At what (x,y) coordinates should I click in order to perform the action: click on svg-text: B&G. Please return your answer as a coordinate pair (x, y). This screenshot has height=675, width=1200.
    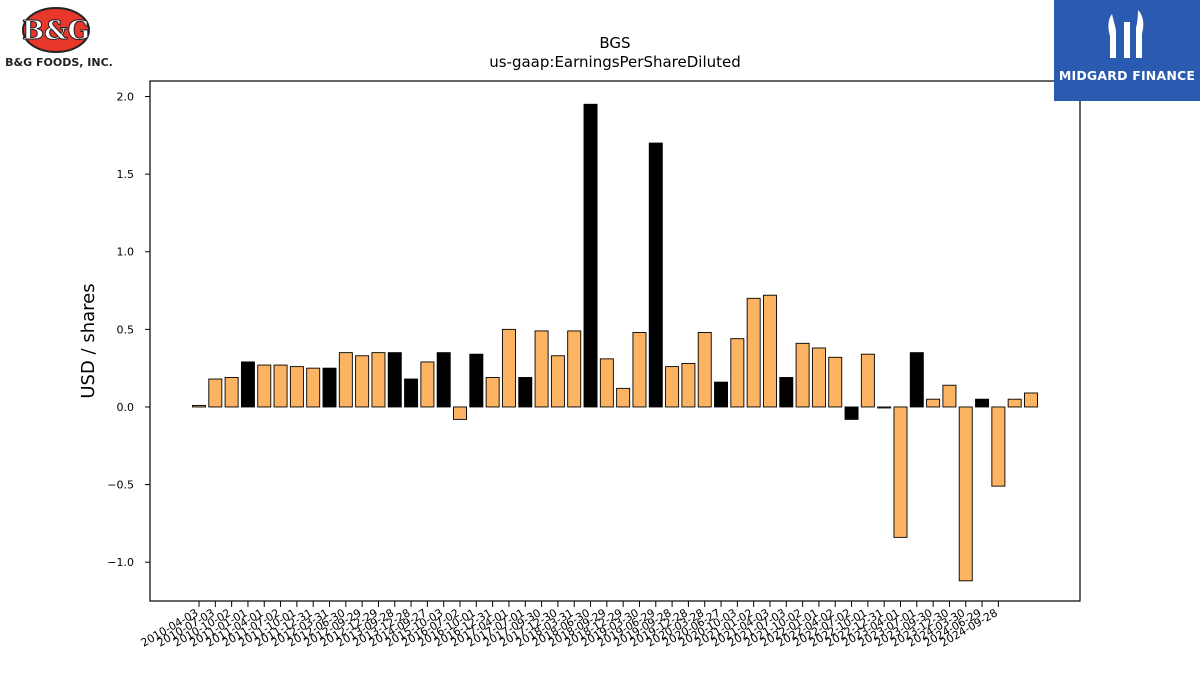
    Looking at the image, I should click on (56, 31).